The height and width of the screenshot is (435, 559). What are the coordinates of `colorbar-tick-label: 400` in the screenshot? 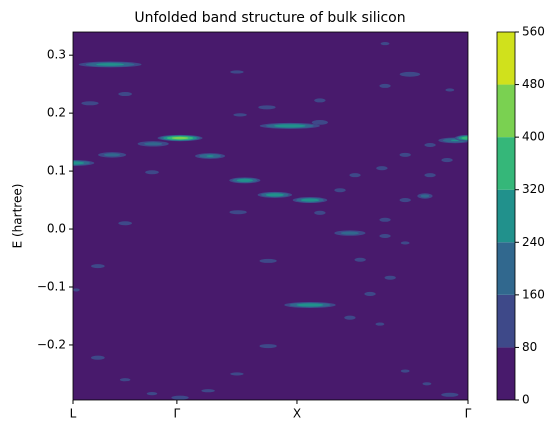 It's located at (533, 137).